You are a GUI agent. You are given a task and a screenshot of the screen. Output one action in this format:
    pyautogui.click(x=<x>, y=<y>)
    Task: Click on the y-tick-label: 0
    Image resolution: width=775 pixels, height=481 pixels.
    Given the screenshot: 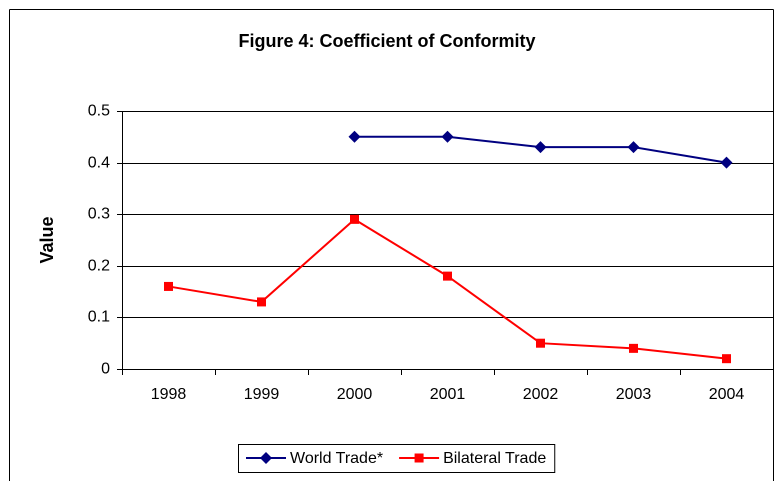 What is the action you would take?
    pyautogui.click(x=105, y=369)
    